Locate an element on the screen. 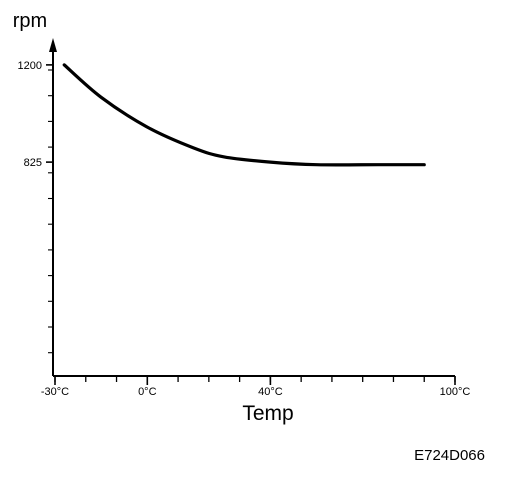 The image size is (512, 478). x-axis-label: Temp is located at coordinates (267, 413).